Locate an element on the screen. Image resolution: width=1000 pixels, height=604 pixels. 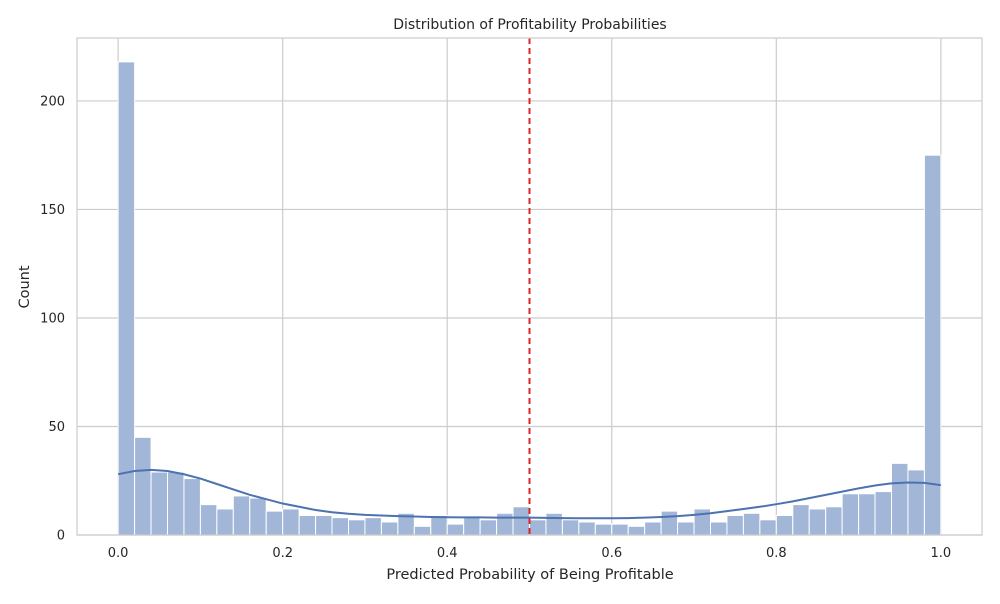
y-axis-label: Count is located at coordinates (25, 286).